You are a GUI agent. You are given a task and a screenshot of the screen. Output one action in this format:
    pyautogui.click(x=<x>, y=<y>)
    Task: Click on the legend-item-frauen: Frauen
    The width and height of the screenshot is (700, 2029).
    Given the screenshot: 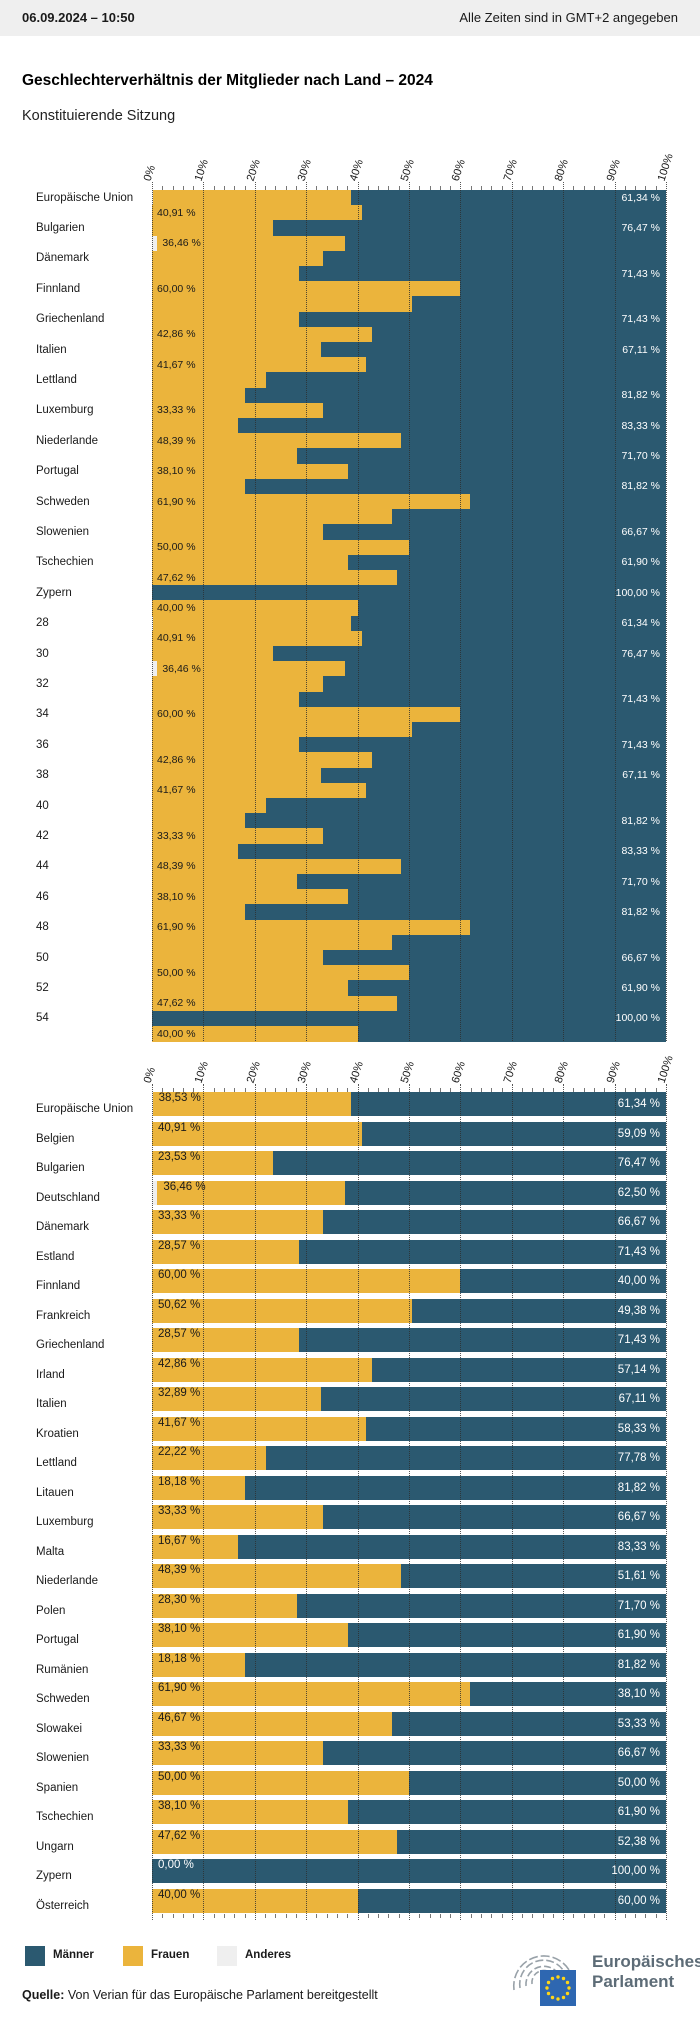 What is the action you would take?
    pyautogui.click(x=168, y=1956)
    